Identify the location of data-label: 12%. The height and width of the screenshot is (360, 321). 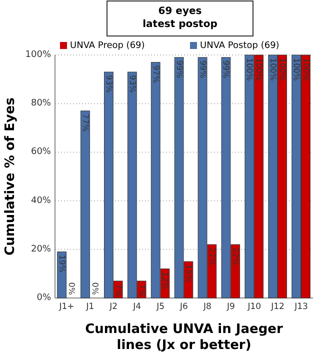
(165, 281).